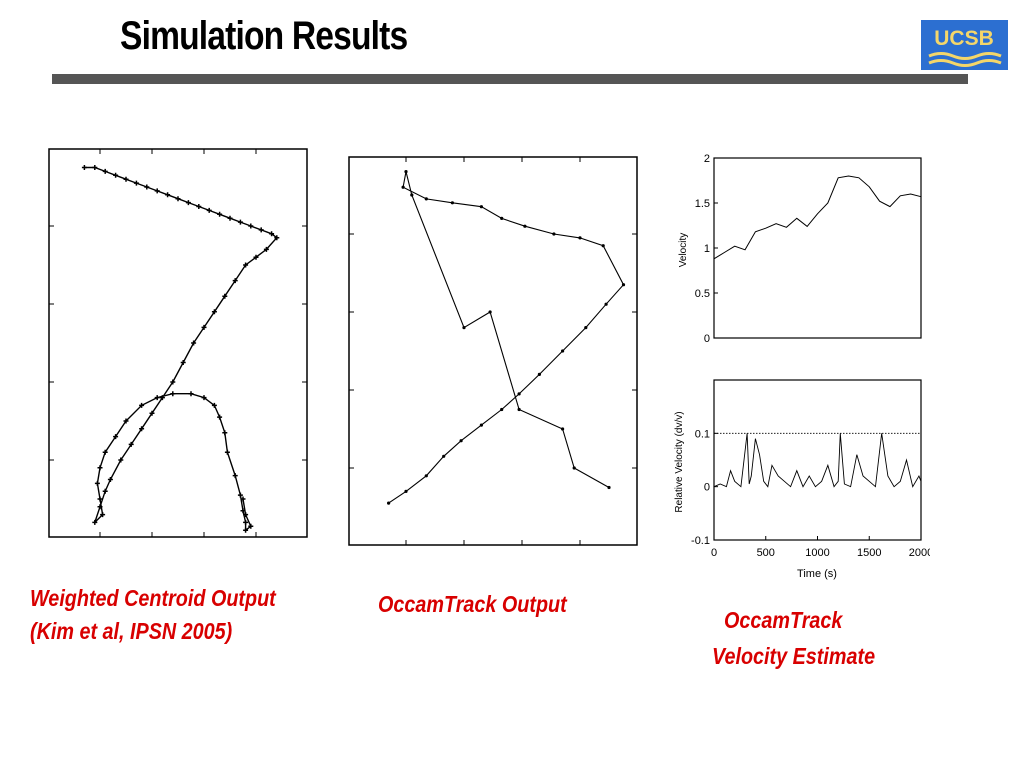 The width and height of the screenshot is (1024, 768). What do you see at coordinates (766, 553) in the screenshot?
I see `x-tick-label: 500` at bounding box center [766, 553].